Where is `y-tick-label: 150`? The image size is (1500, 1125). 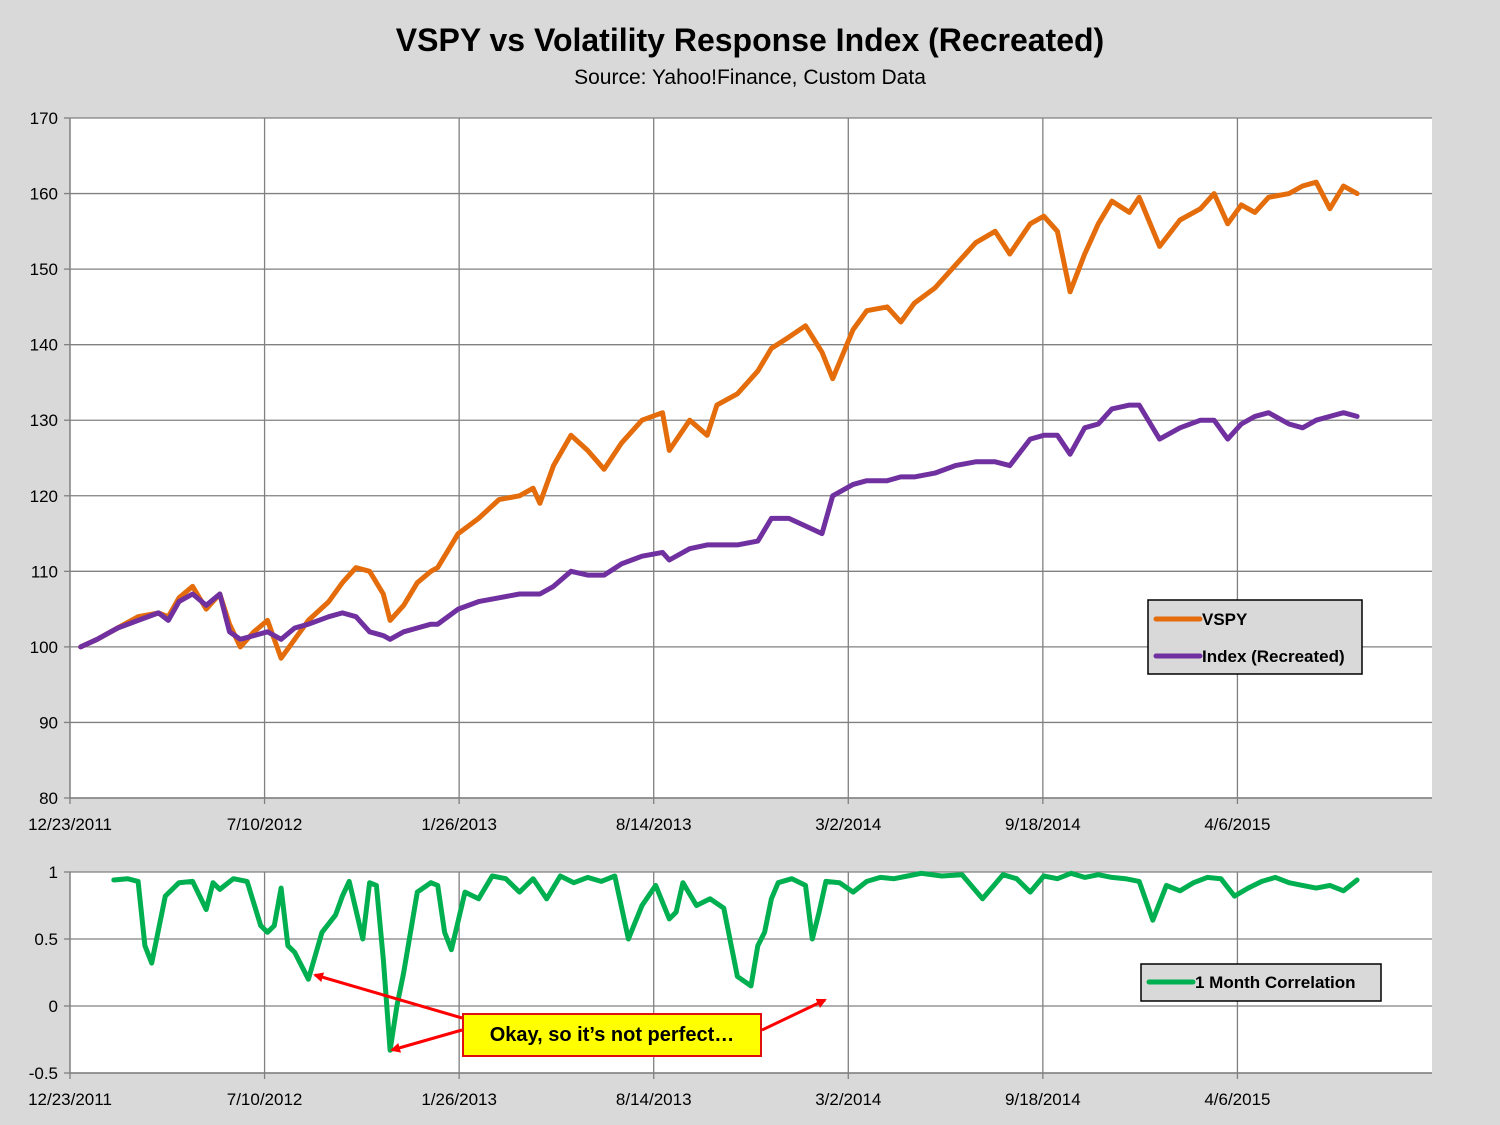
y-tick-label: 150 is located at coordinates (44, 269).